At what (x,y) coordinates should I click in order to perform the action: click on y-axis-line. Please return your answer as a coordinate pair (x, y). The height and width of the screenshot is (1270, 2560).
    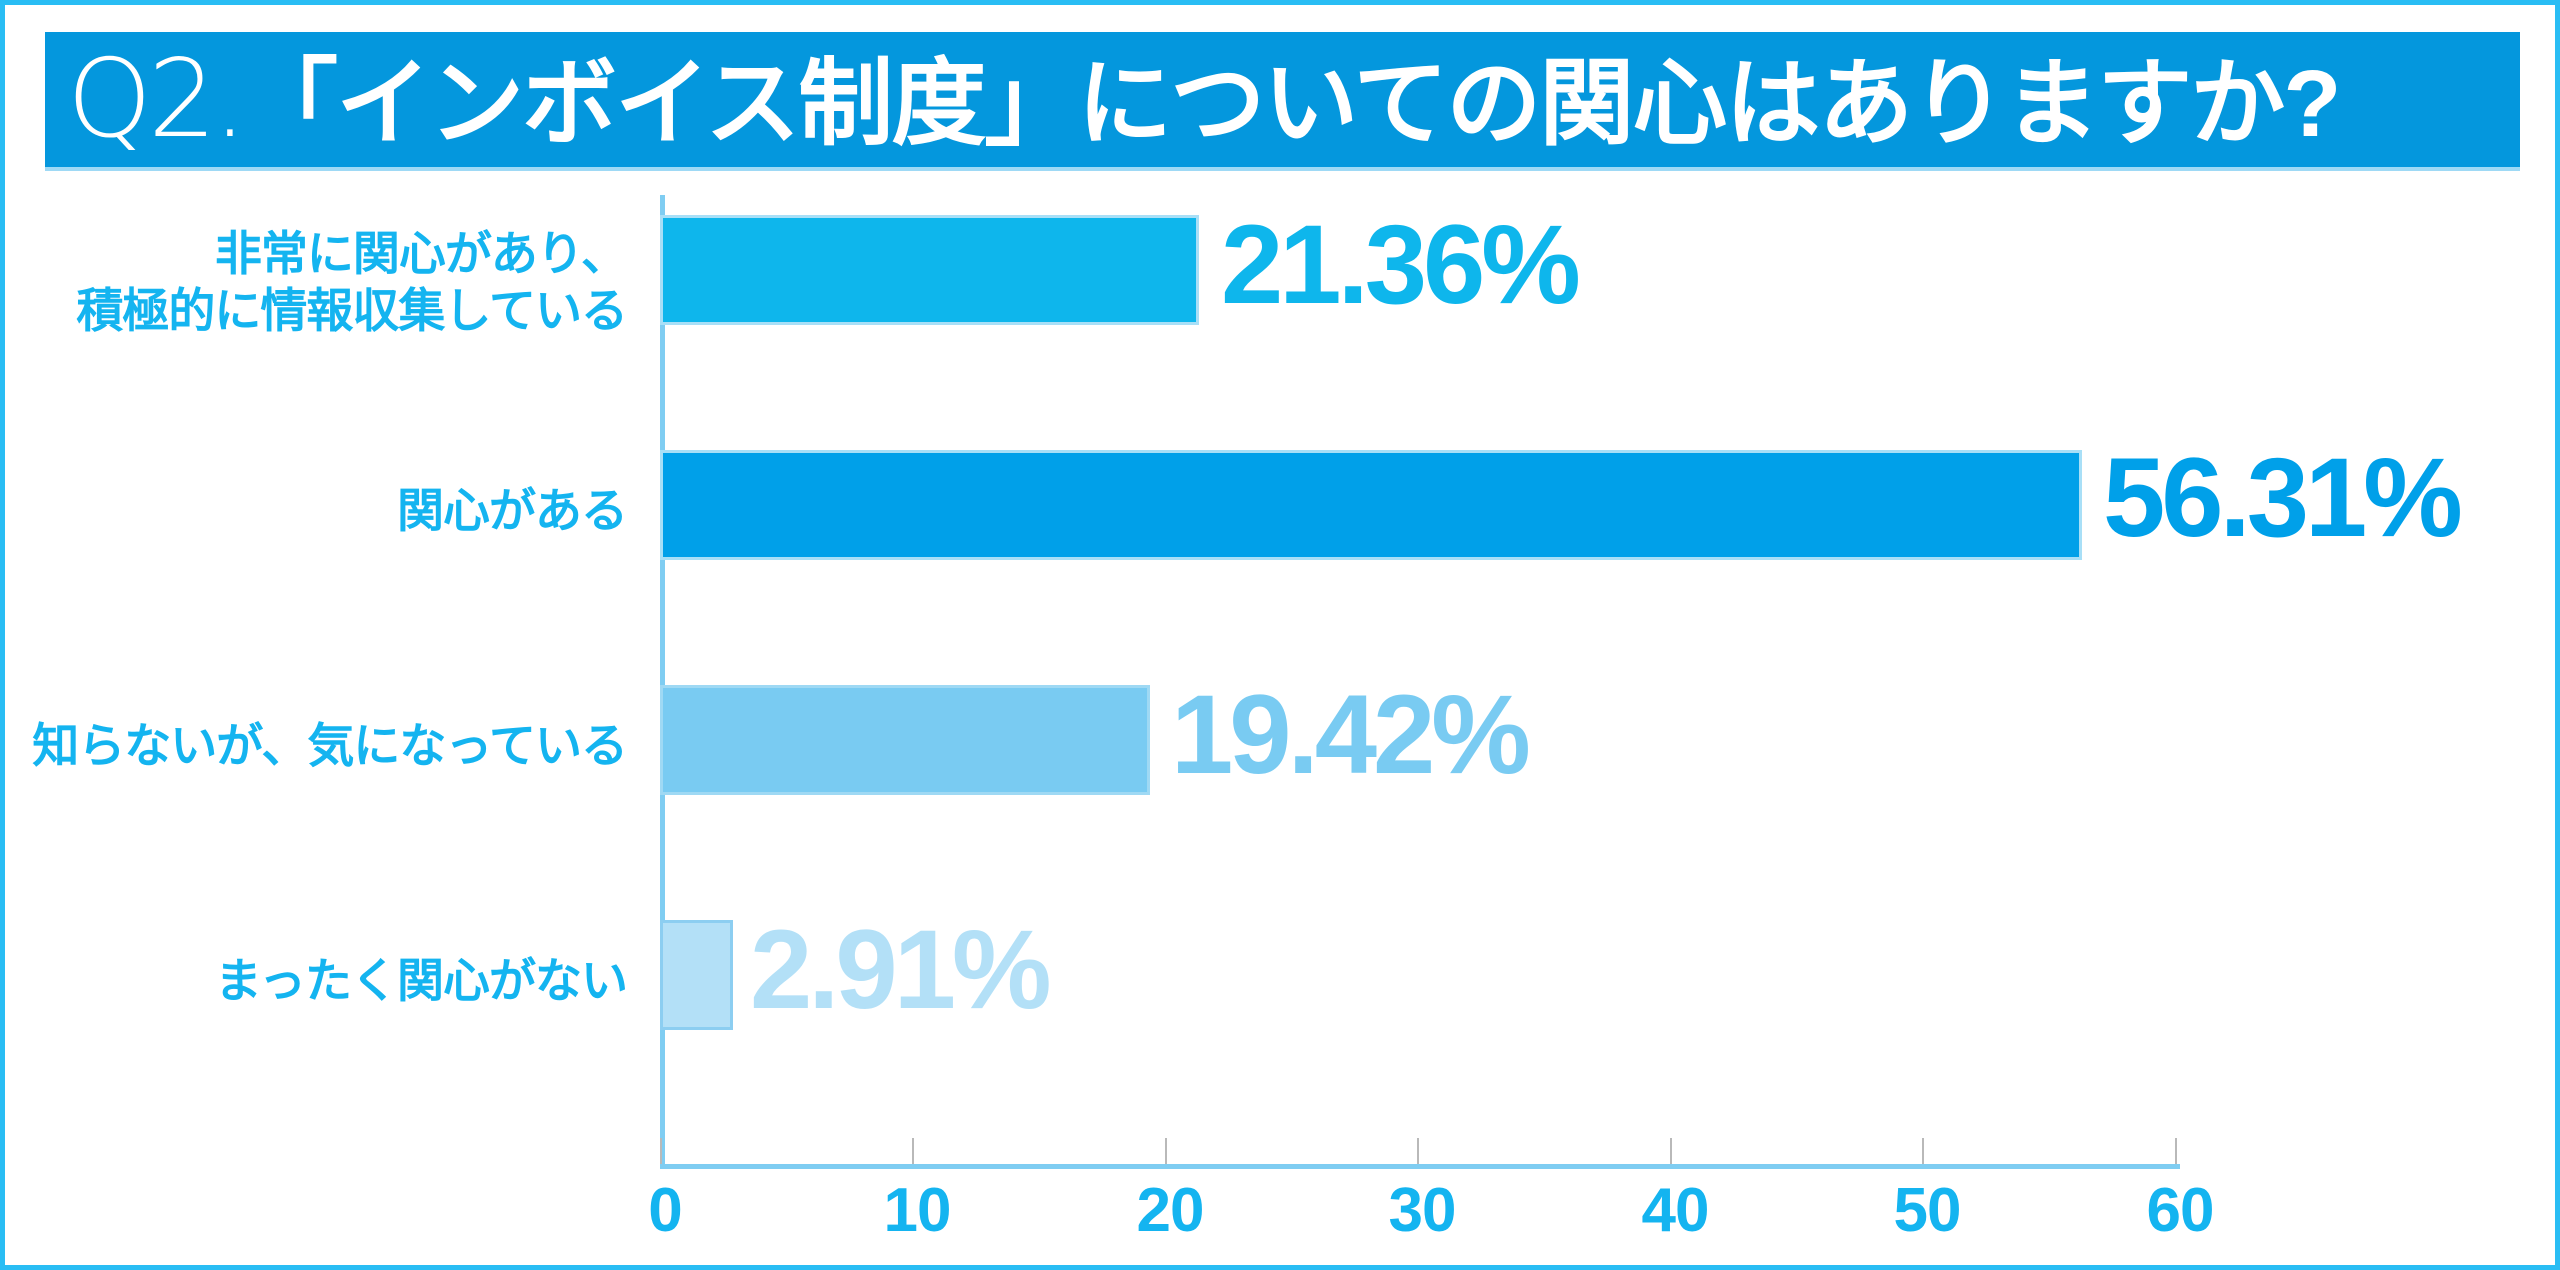
    Looking at the image, I should click on (662, 682).